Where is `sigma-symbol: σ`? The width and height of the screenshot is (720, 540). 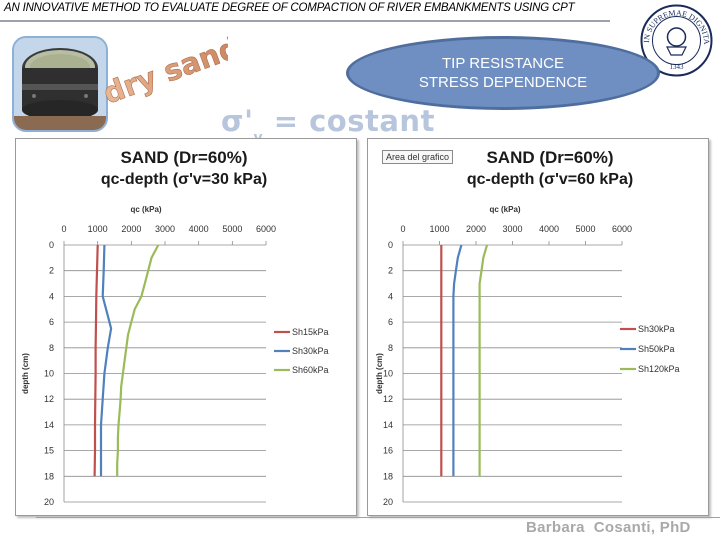
sigma-symbol: σ is located at coordinates (233, 121).